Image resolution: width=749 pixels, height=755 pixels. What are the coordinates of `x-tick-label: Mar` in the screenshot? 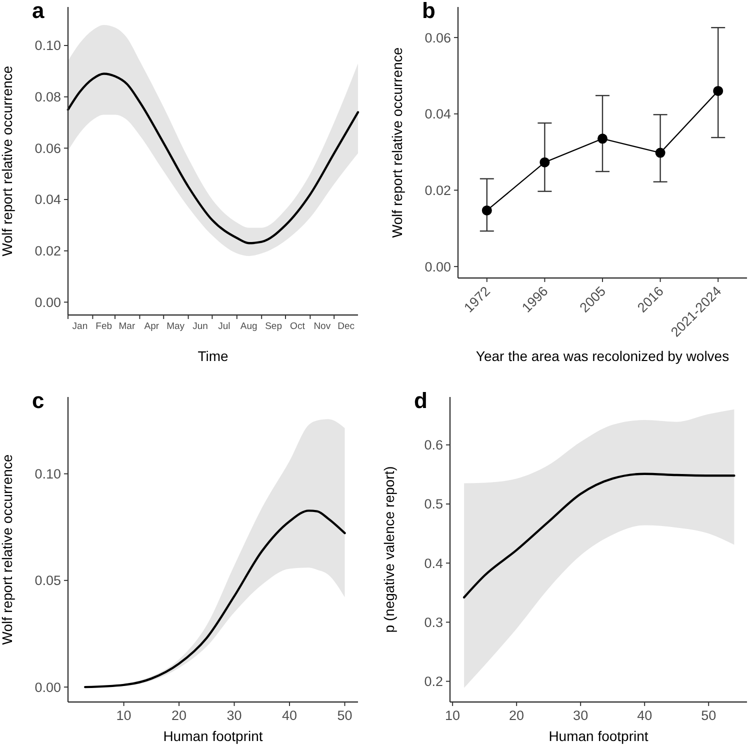 It's located at (127, 326).